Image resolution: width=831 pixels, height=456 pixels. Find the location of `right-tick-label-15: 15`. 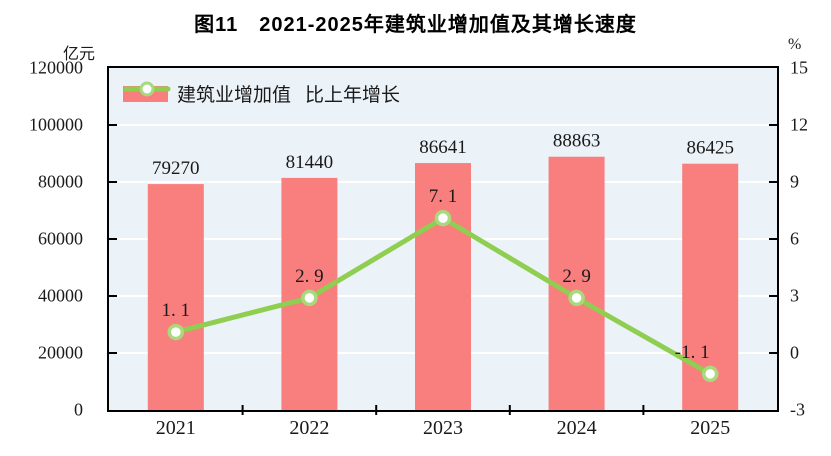

right-tick-label-15: 15 is located at coordinates (799, 67).